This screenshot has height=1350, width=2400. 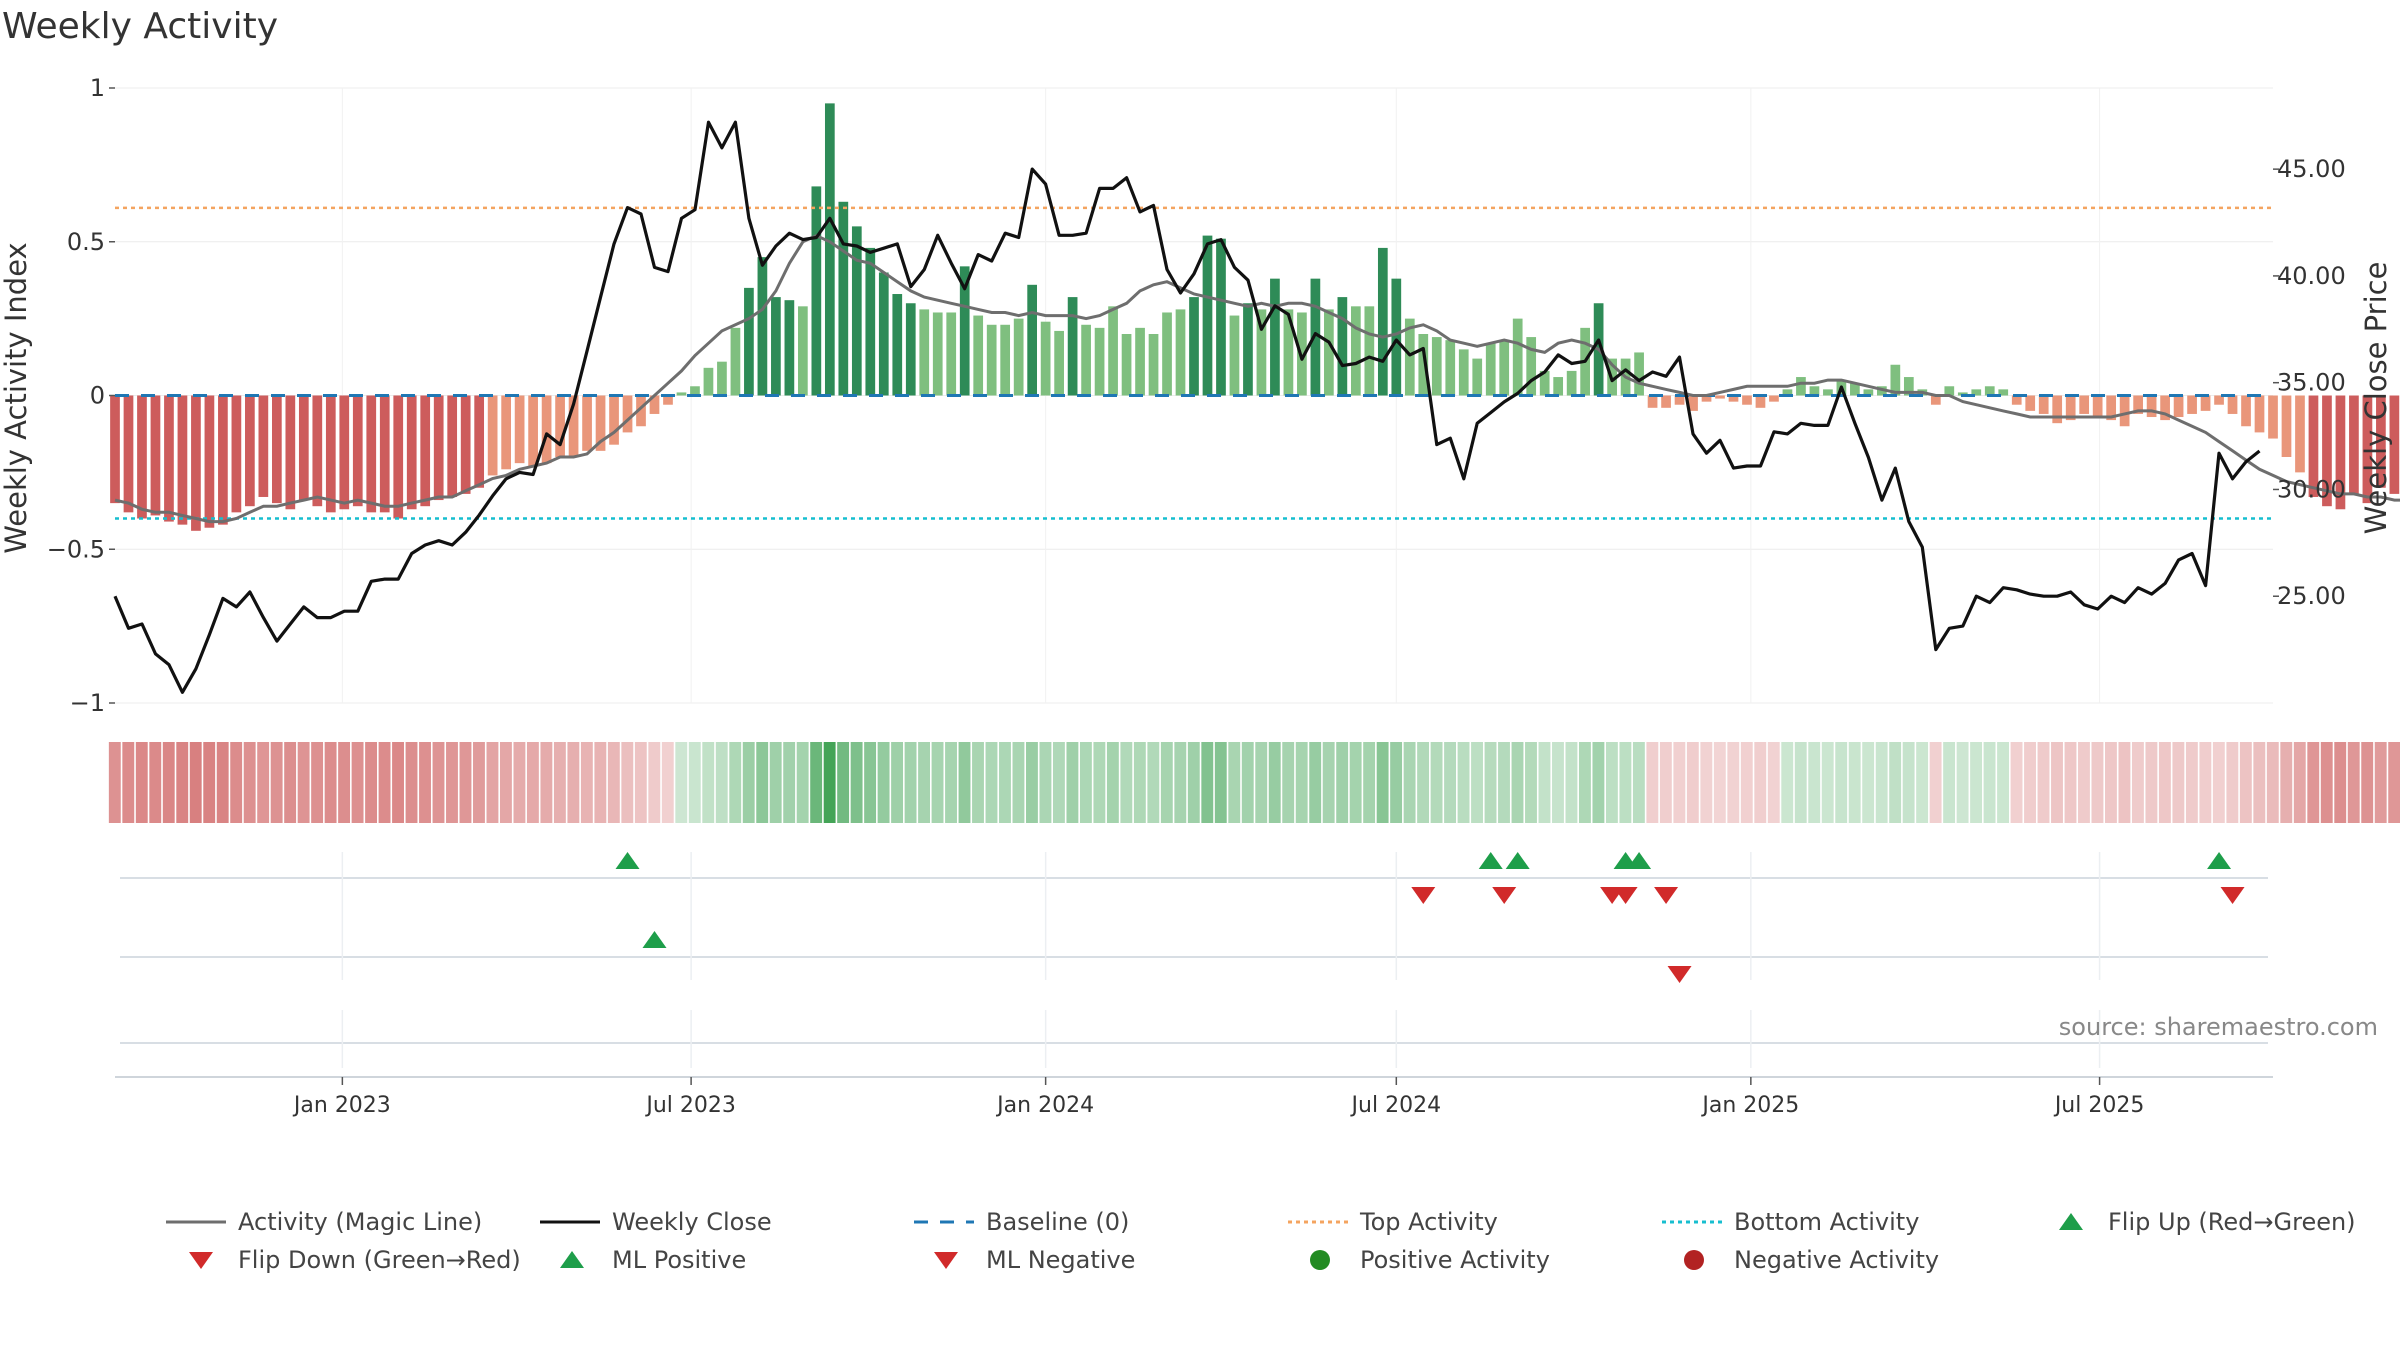 I want to click on magic-line-swatch, so click(x=196, y=1222).